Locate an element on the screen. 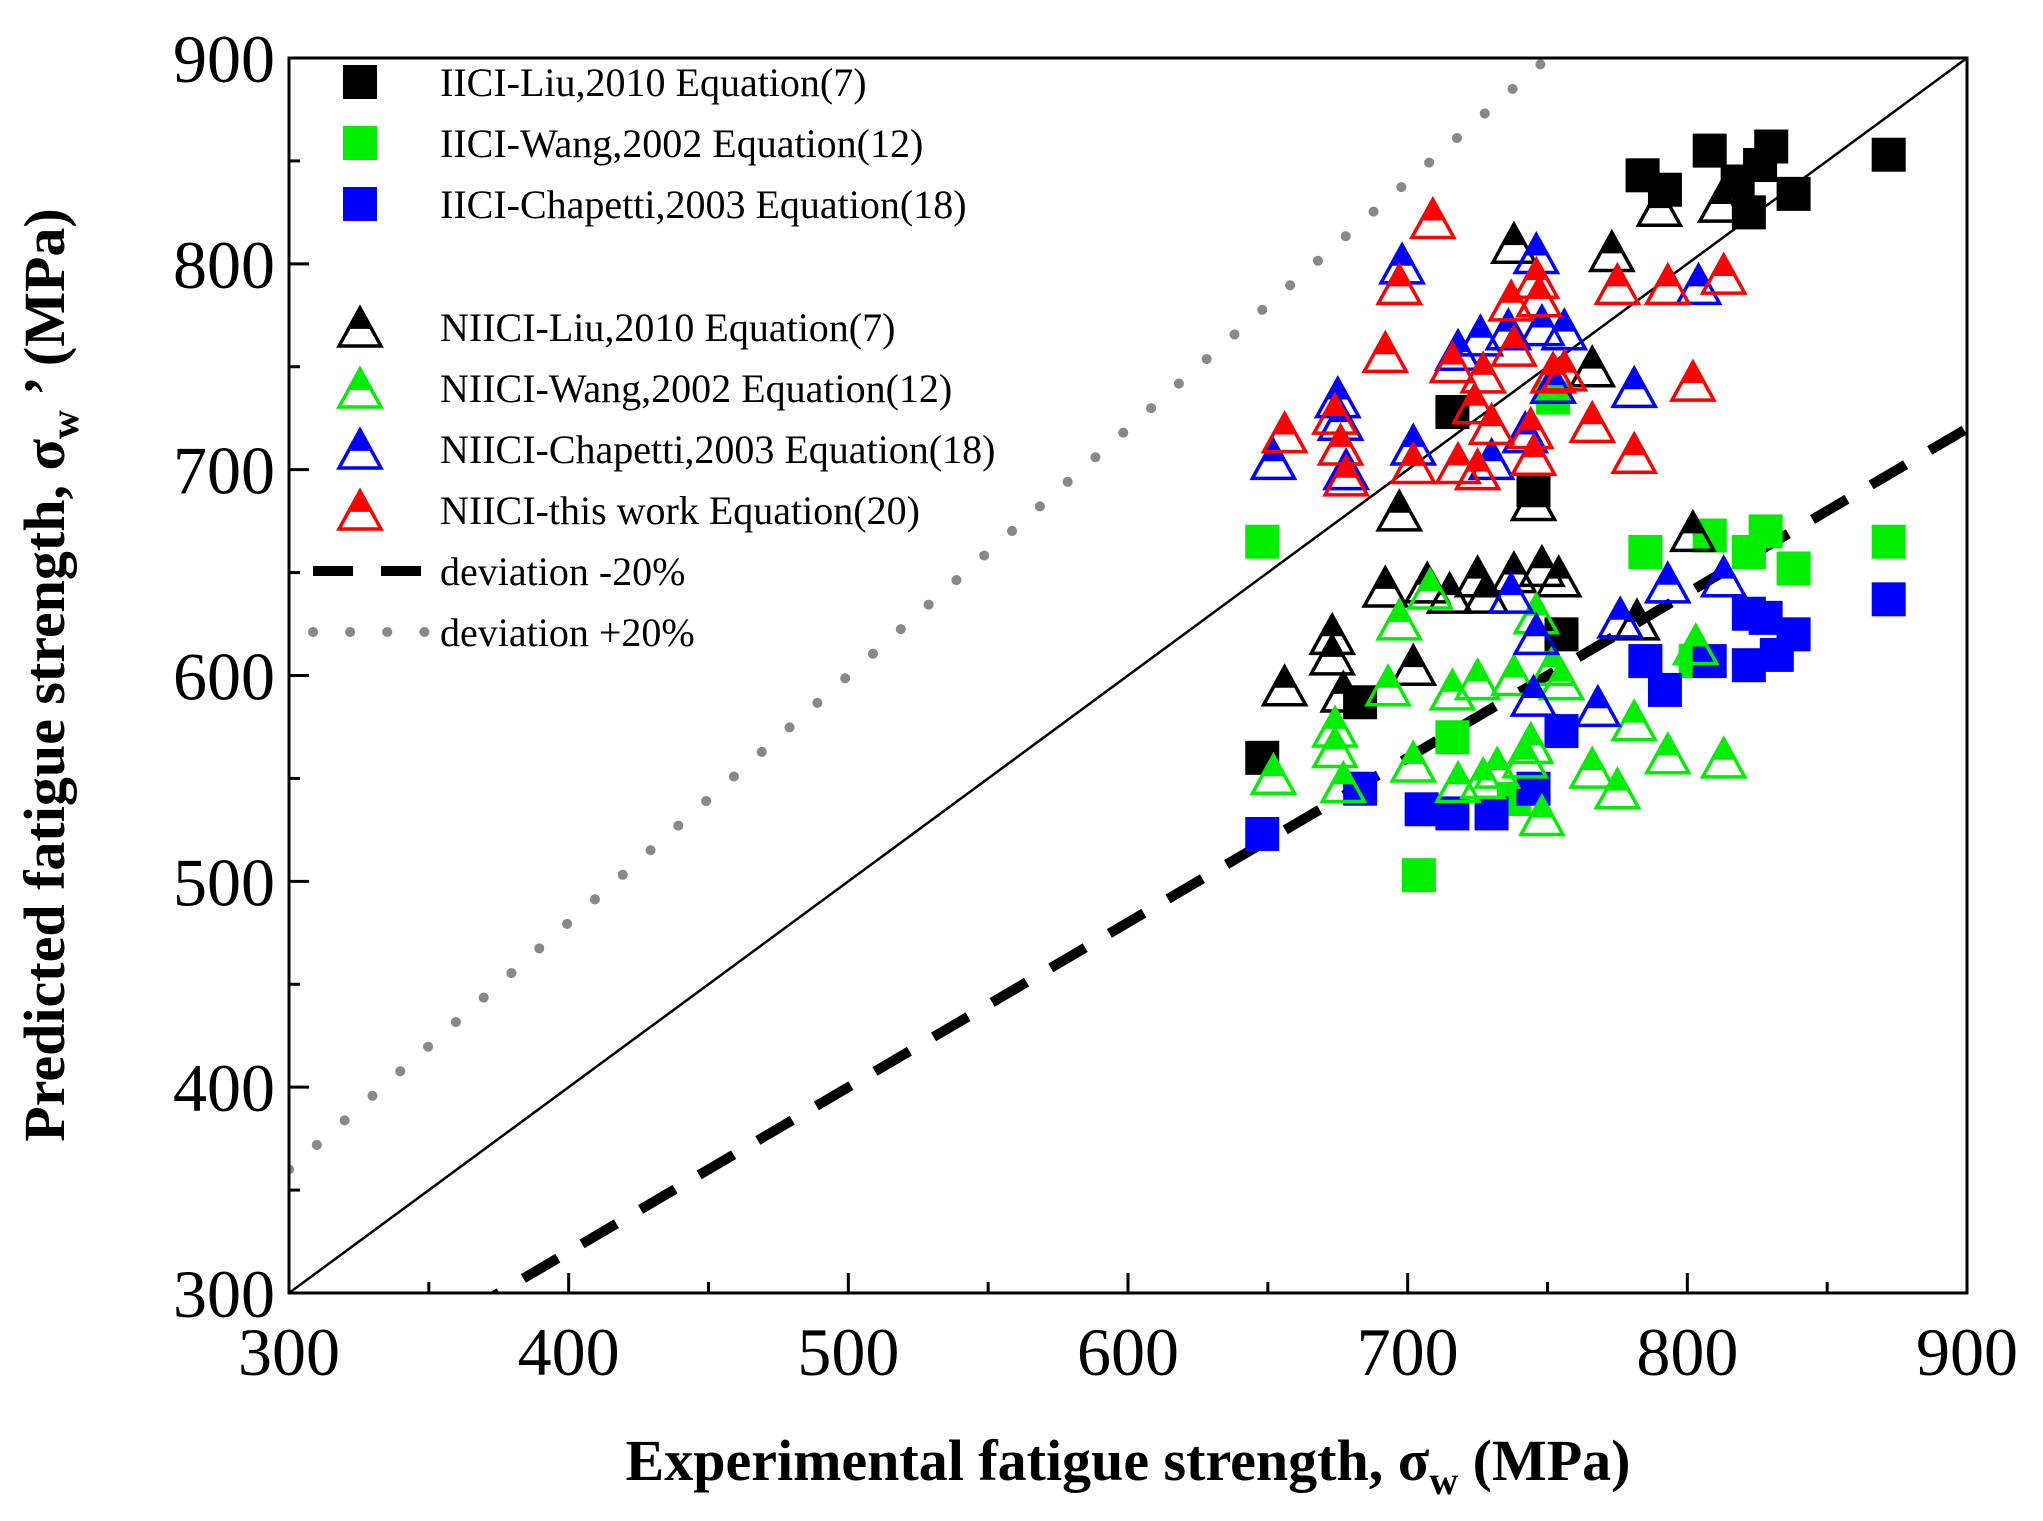 The image size is (2043, 1521). legend-item-deviation-20: deviation -20% is located at coordinates (499, 571).